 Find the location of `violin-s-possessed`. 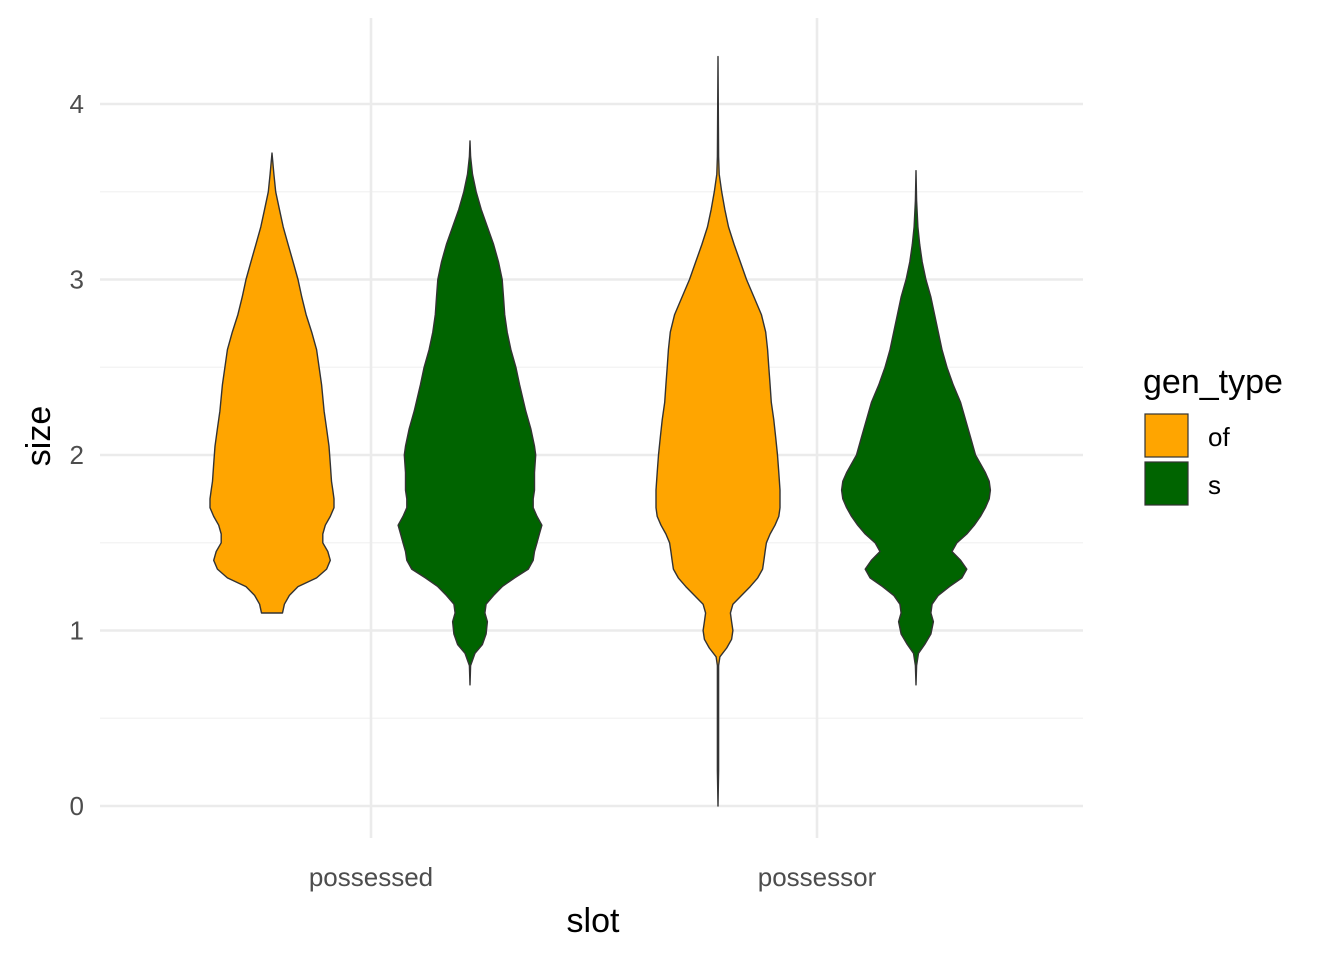

violin-s-possessed is located at coordinates (470, 413).